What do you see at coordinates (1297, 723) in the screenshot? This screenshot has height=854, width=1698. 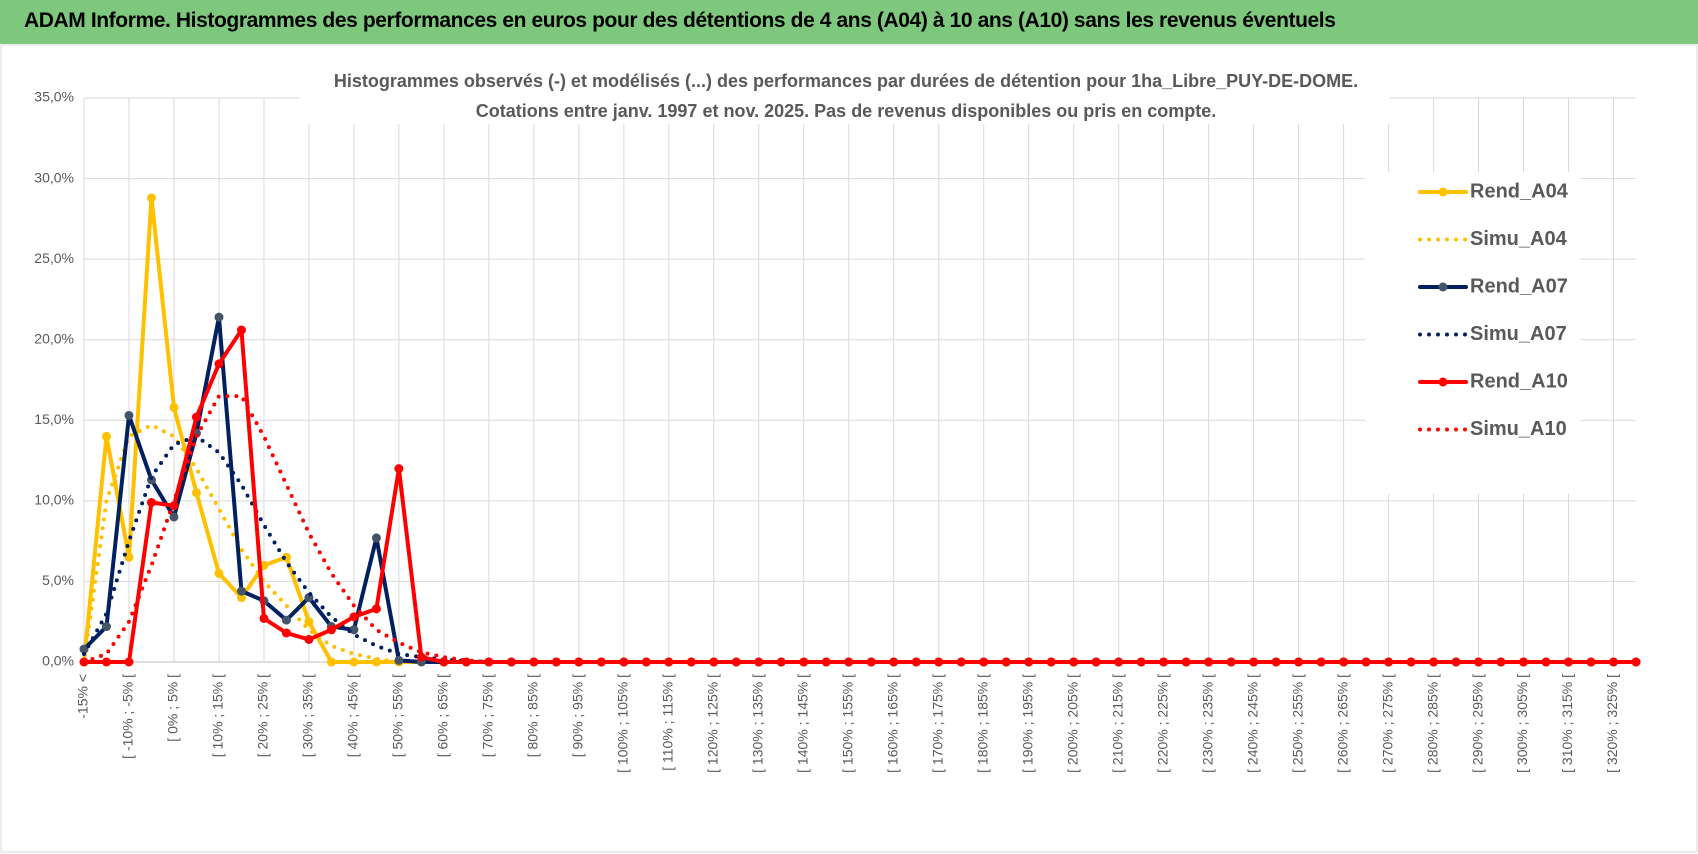 I see `x-tick-label: [ 250% ; 255% [` at bounding box center [1297, 723].